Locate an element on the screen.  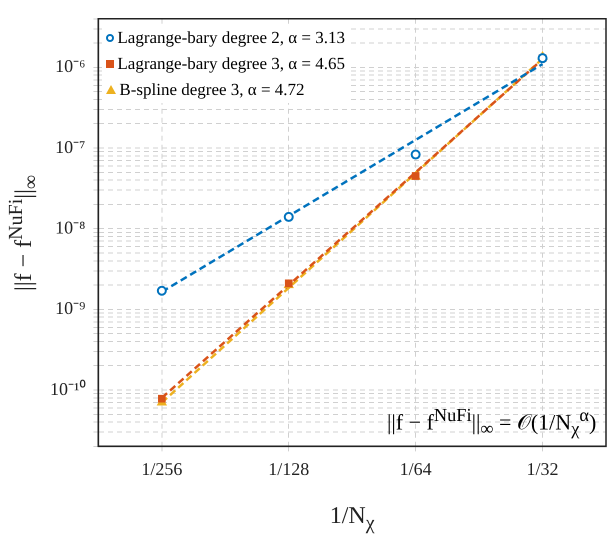
y-tick-label: 10⁻⁹ is located at coordinates (70, 308).